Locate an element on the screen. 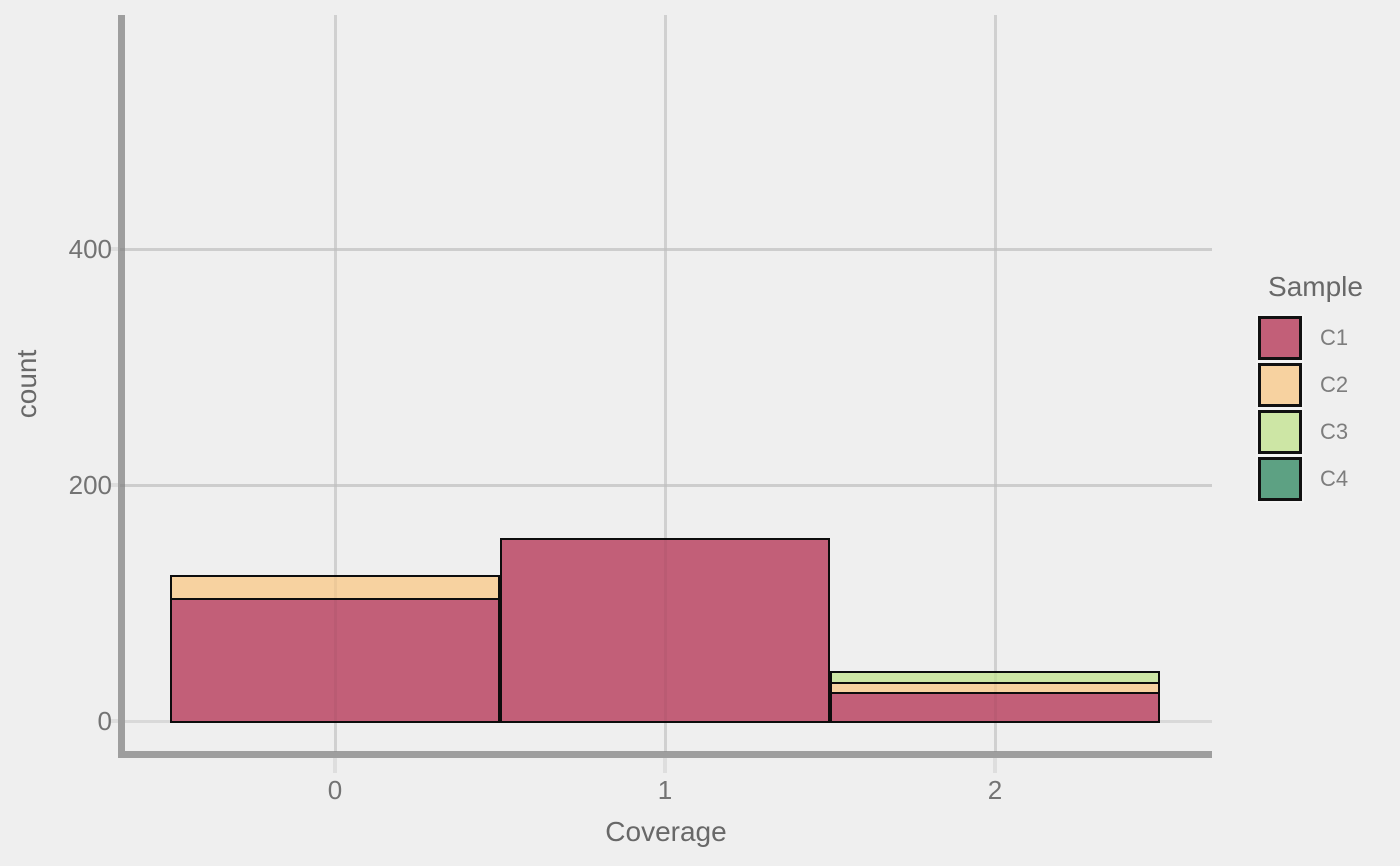 The width and height of the screenshot is (1400, 866). legend-label: C3 is located at coordinates (1334, 431).